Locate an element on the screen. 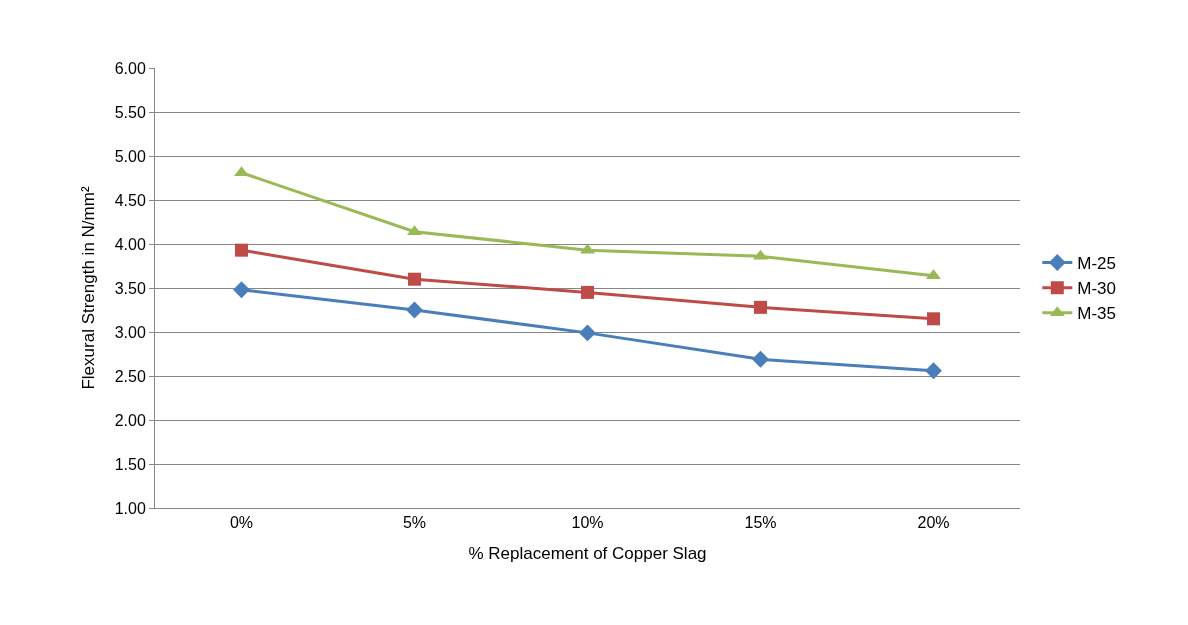  y-tick-label: 5.50 is located at coordinates (130, 112).